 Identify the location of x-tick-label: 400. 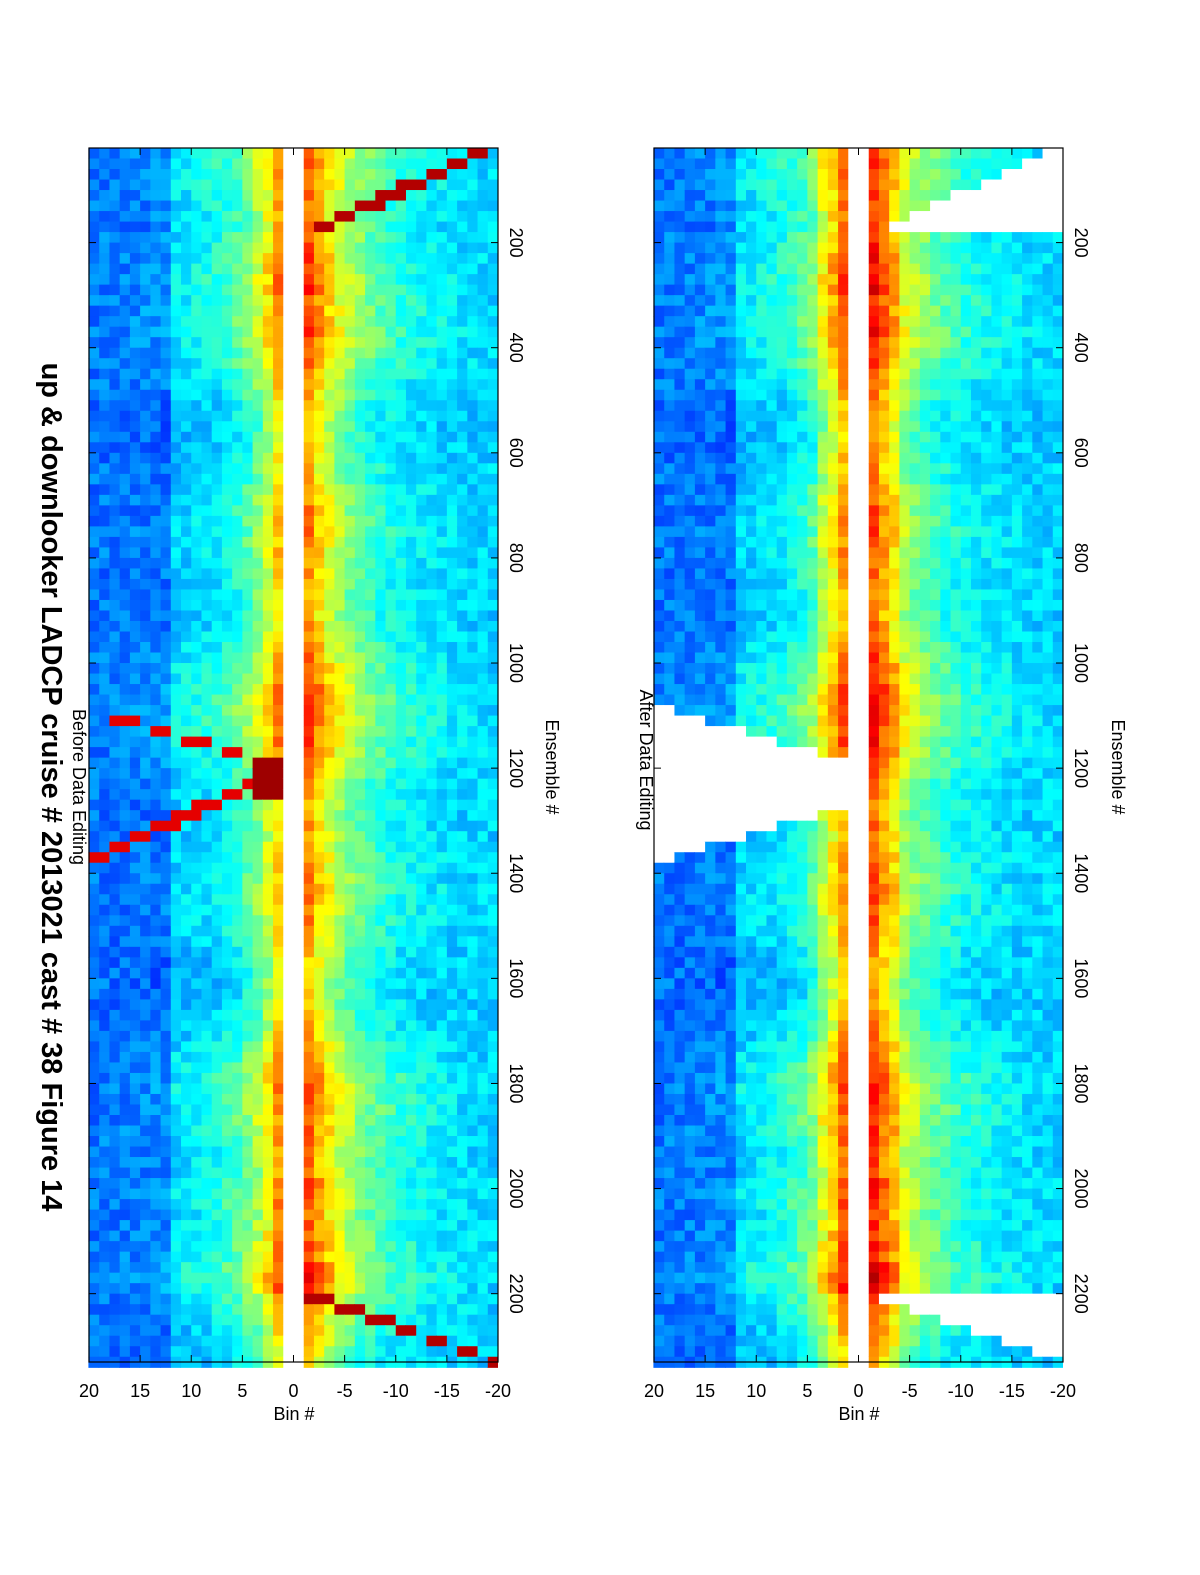
(516, 348).